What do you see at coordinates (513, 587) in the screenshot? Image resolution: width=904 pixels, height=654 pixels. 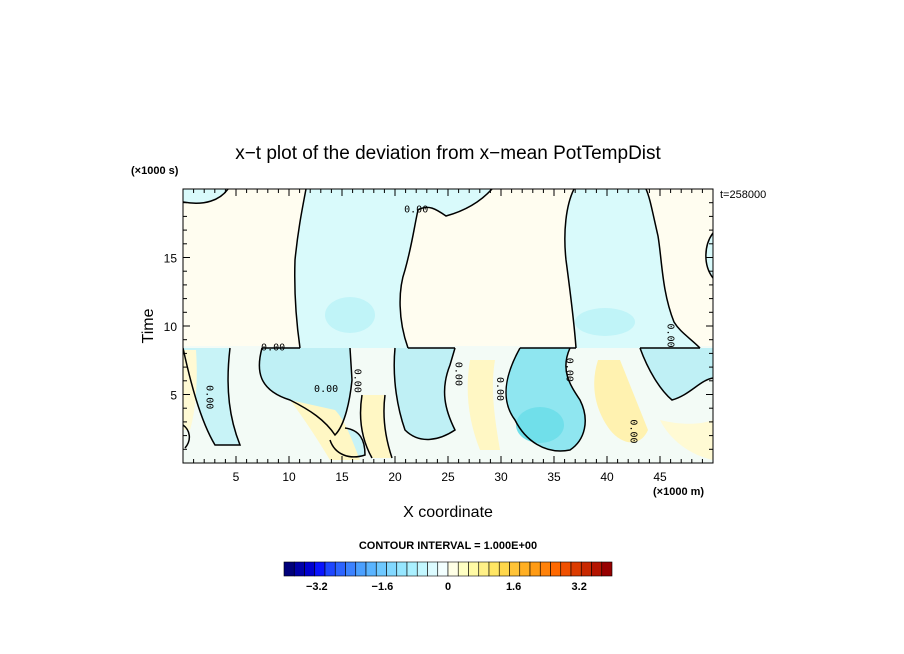 I see `colorbar-tick-label: 1.6` at bounding box center [513, 587].